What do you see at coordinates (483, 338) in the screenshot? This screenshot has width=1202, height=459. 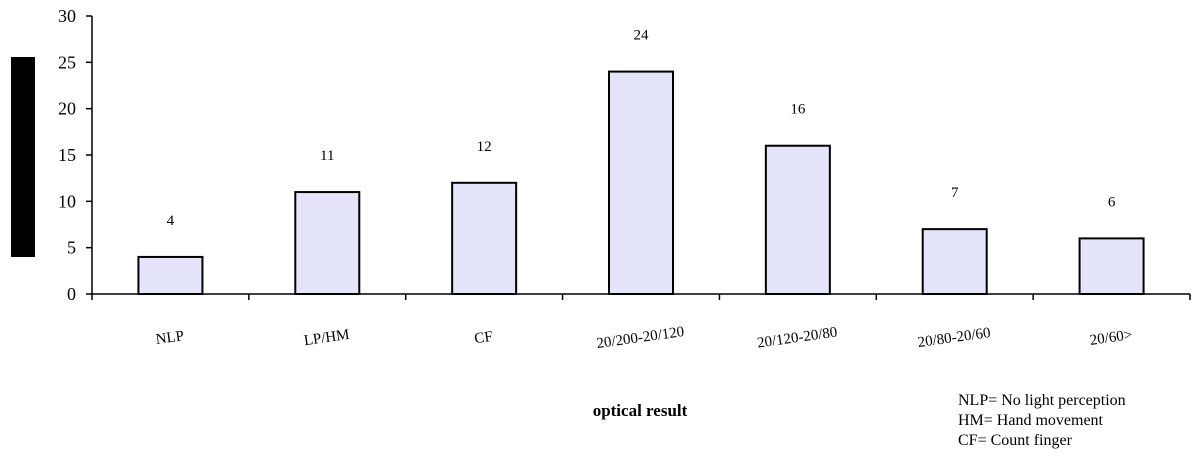 I see `category-label-2: CF` at bounding box center [483, 338].